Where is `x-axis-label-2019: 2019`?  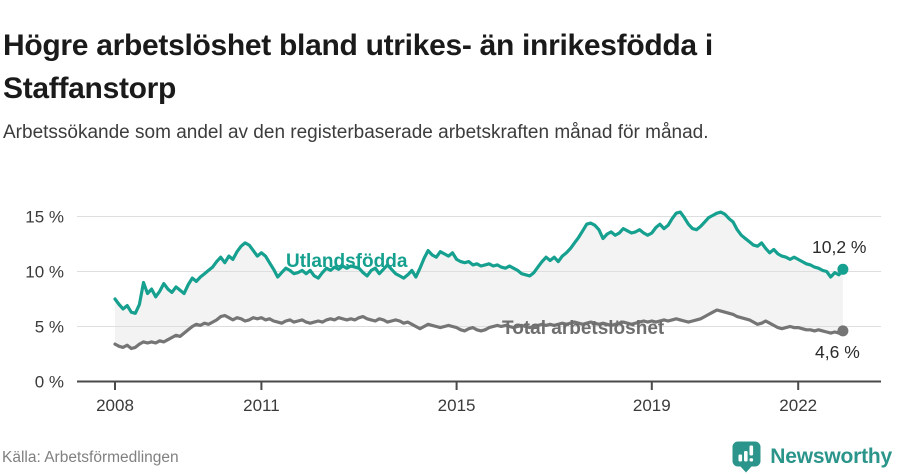 x-axis-label-2019: 2019 is located at coordinates (652, 405).